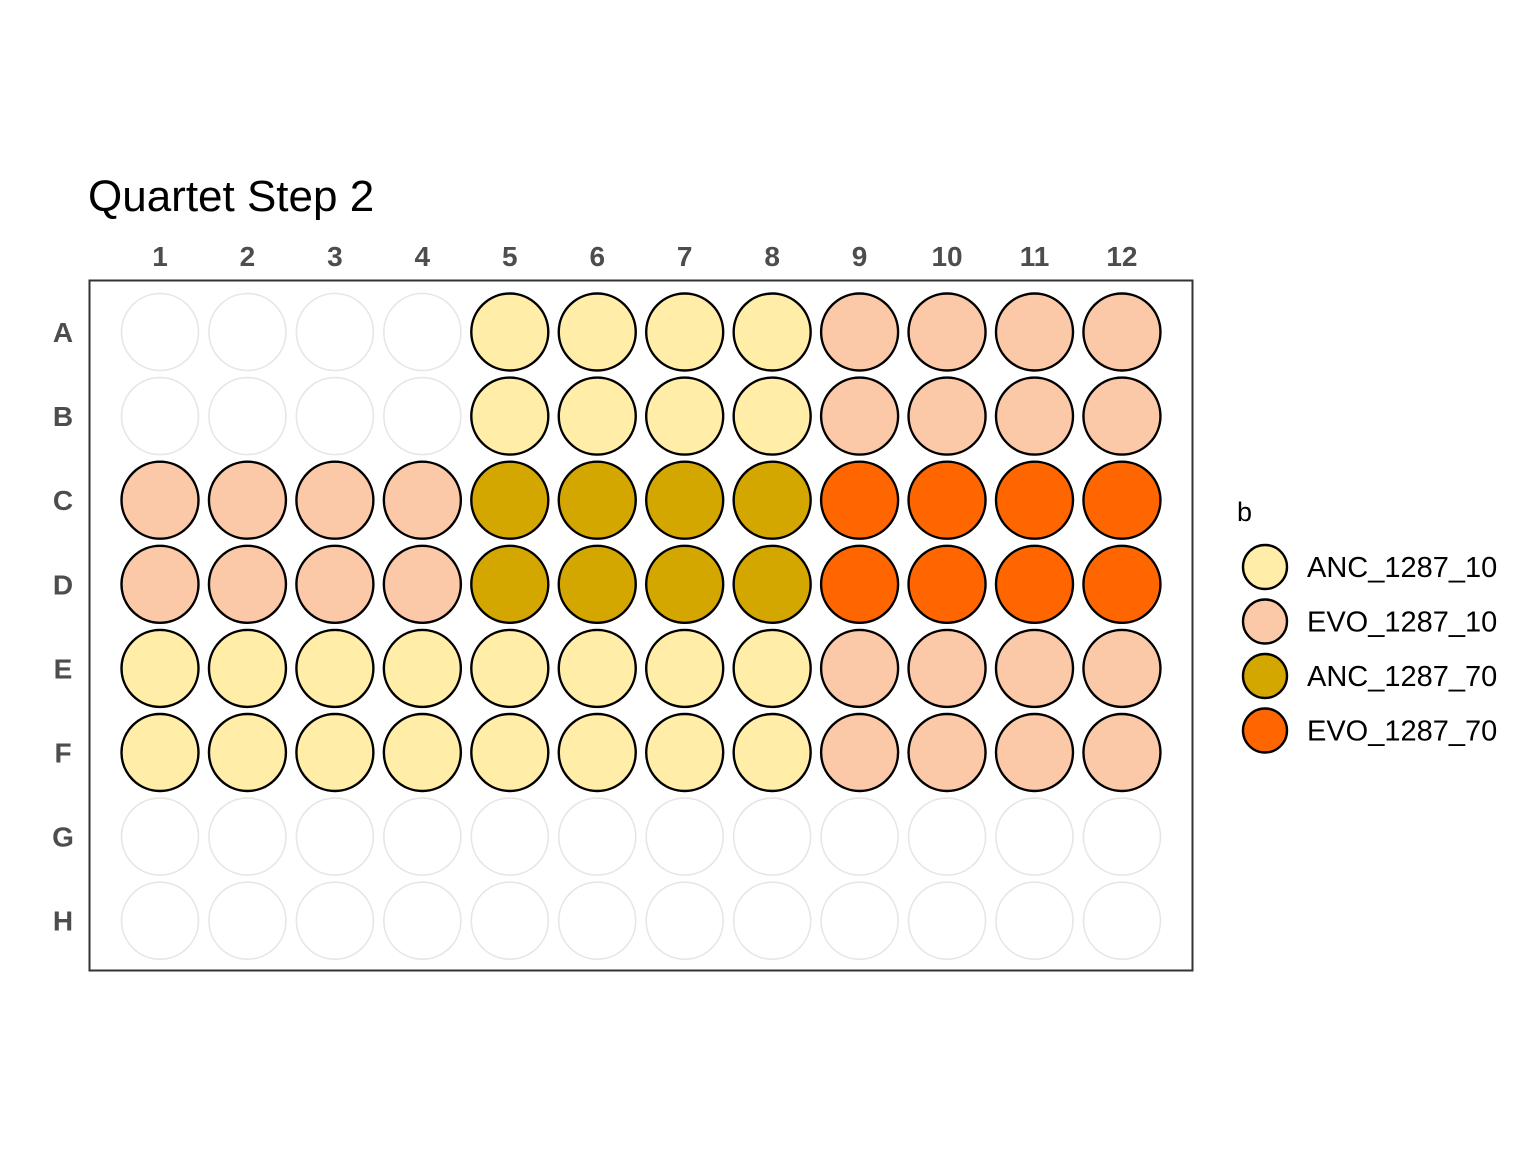 Image resolution: width=1536 pixels, height=1152 pixels. Describe the element at coordinates (160, 836) in the screenshot. I see `well-G1` at that location.